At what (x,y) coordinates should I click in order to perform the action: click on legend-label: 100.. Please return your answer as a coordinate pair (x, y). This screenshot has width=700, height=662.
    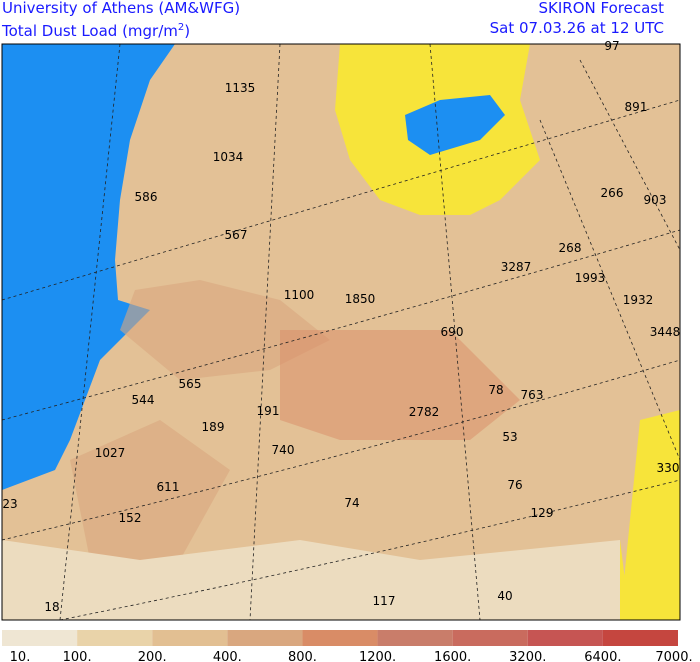
    Looking at the image, I should click on (77, 656).